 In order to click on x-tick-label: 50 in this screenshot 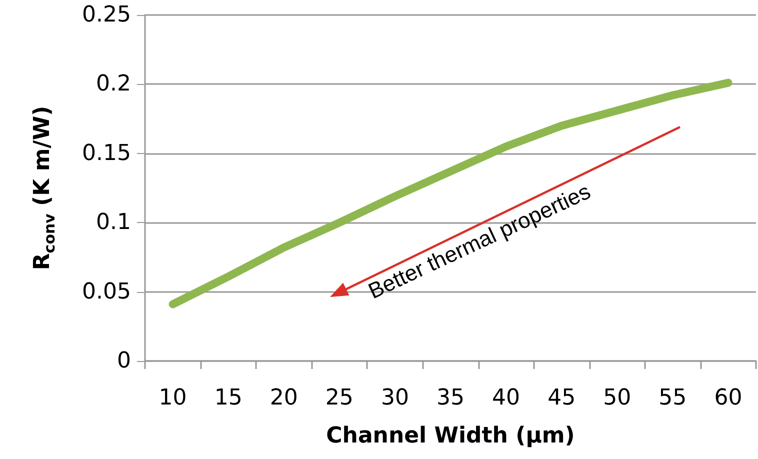, I will do `click(617, 398)`.